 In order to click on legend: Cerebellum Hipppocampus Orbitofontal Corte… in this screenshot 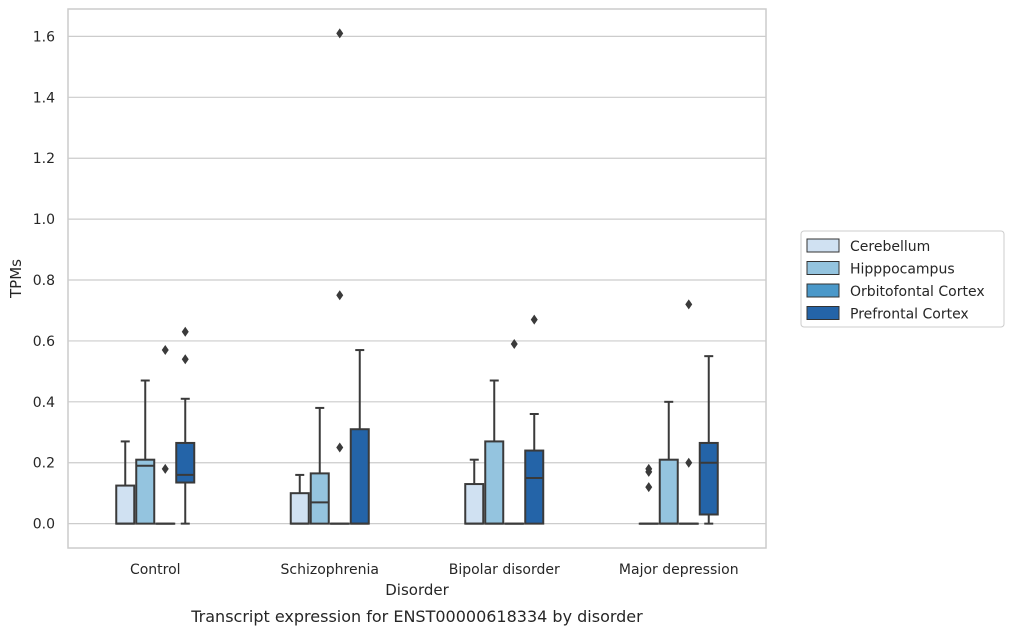, I will do `click(902, 279)`.